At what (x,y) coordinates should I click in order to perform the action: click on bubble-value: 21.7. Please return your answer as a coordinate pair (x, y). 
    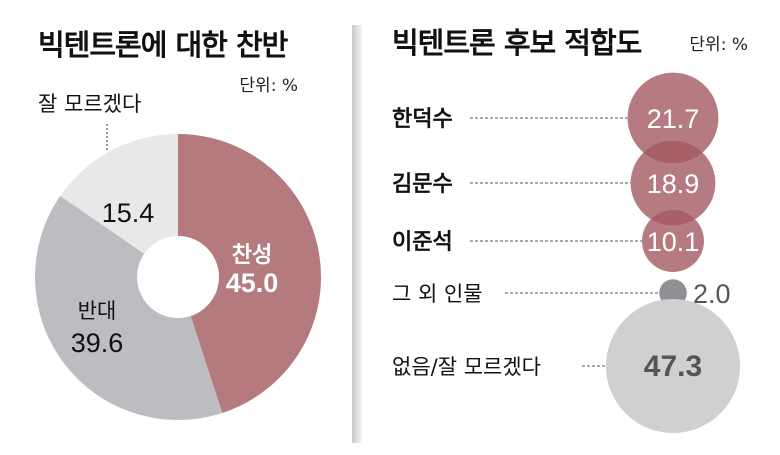
    Looking at the image, I should click on (673, 119).